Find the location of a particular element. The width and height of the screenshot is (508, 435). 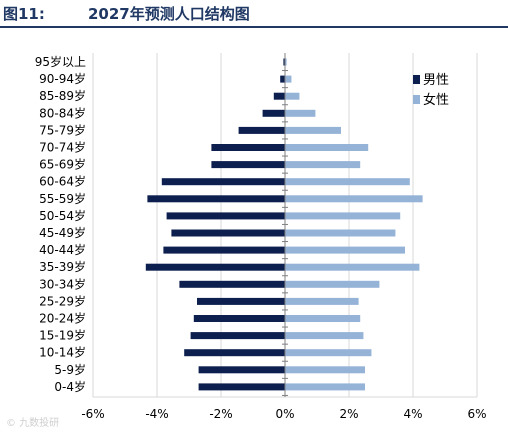

category-label-3: 80-84岁 is located at coordinates (62, 112).